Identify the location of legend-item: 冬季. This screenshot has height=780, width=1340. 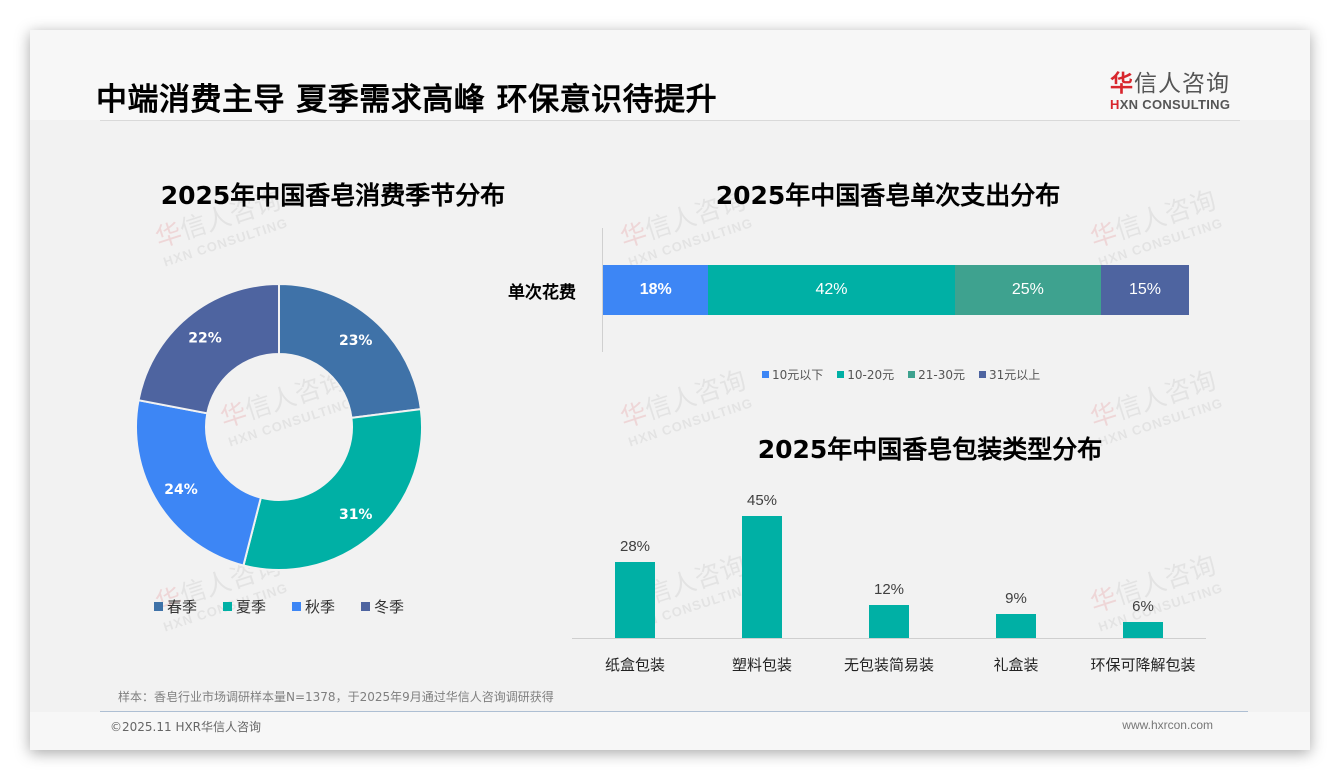
(382, 606).